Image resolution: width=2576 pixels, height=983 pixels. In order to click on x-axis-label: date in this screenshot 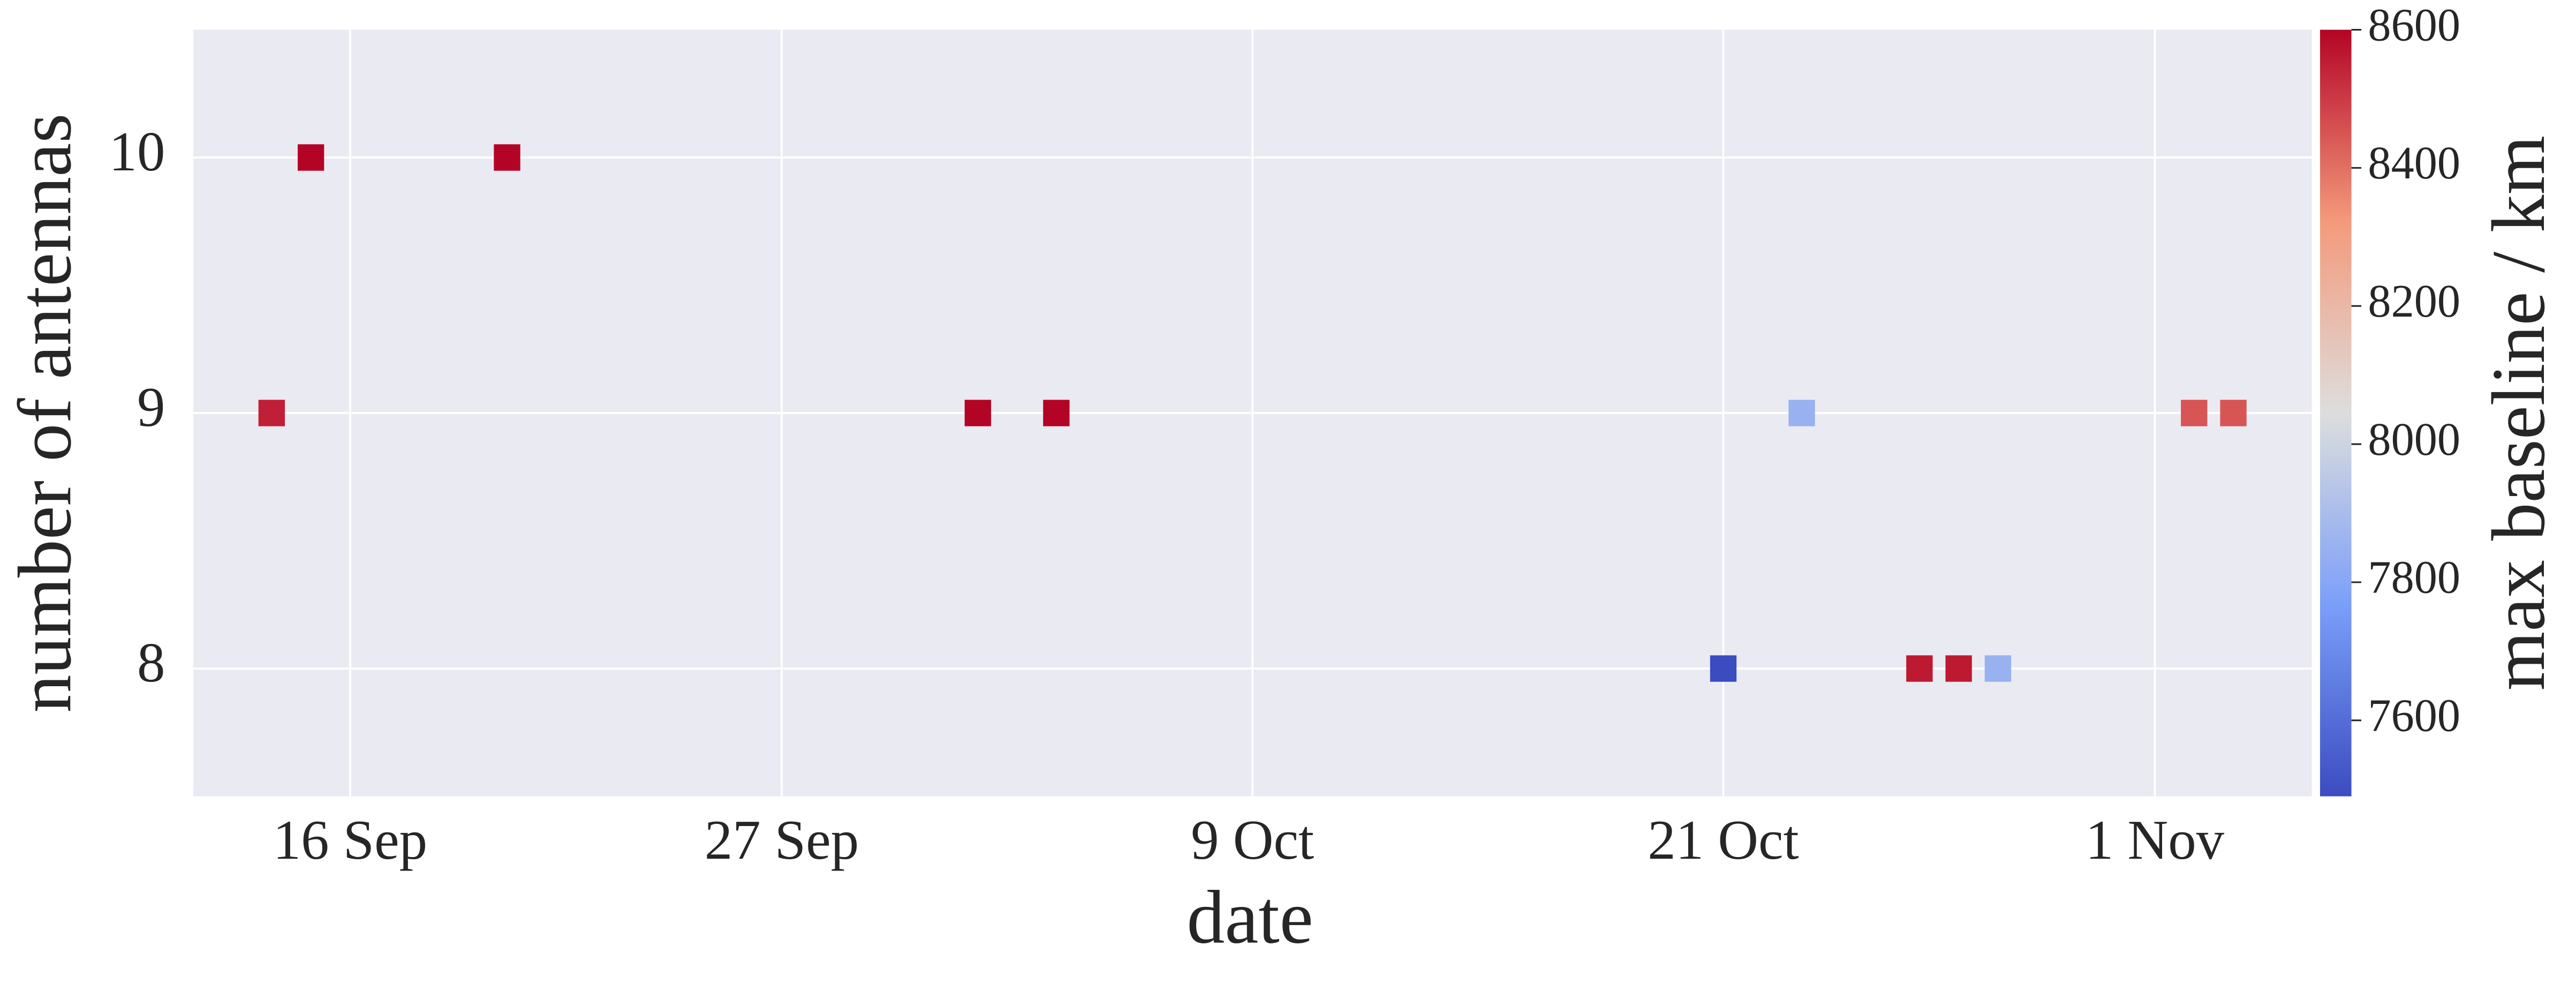, I will do `click(1250, 917)`.